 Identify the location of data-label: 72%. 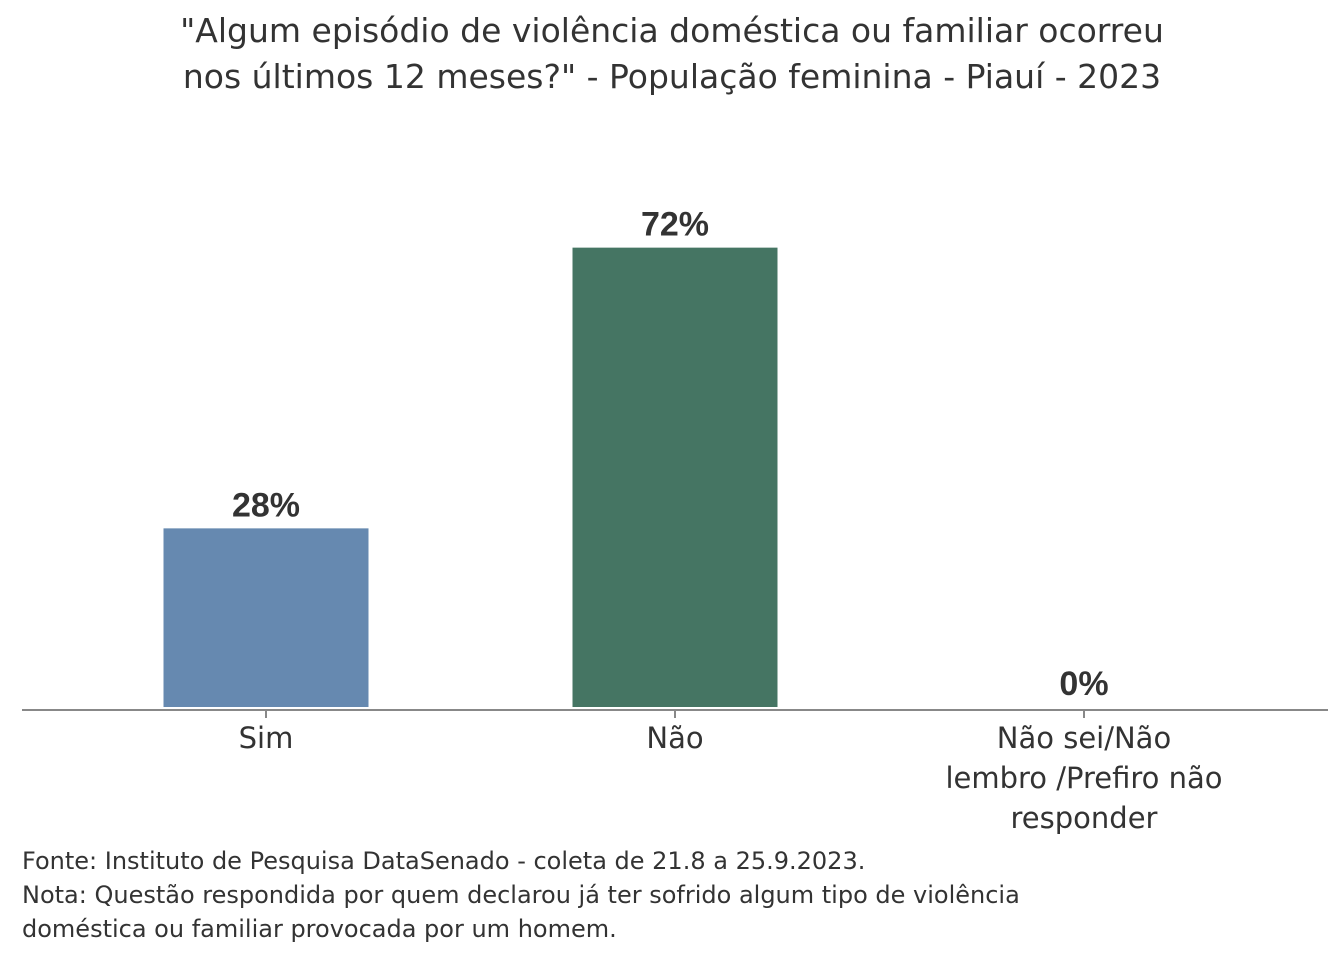
(675, 225).